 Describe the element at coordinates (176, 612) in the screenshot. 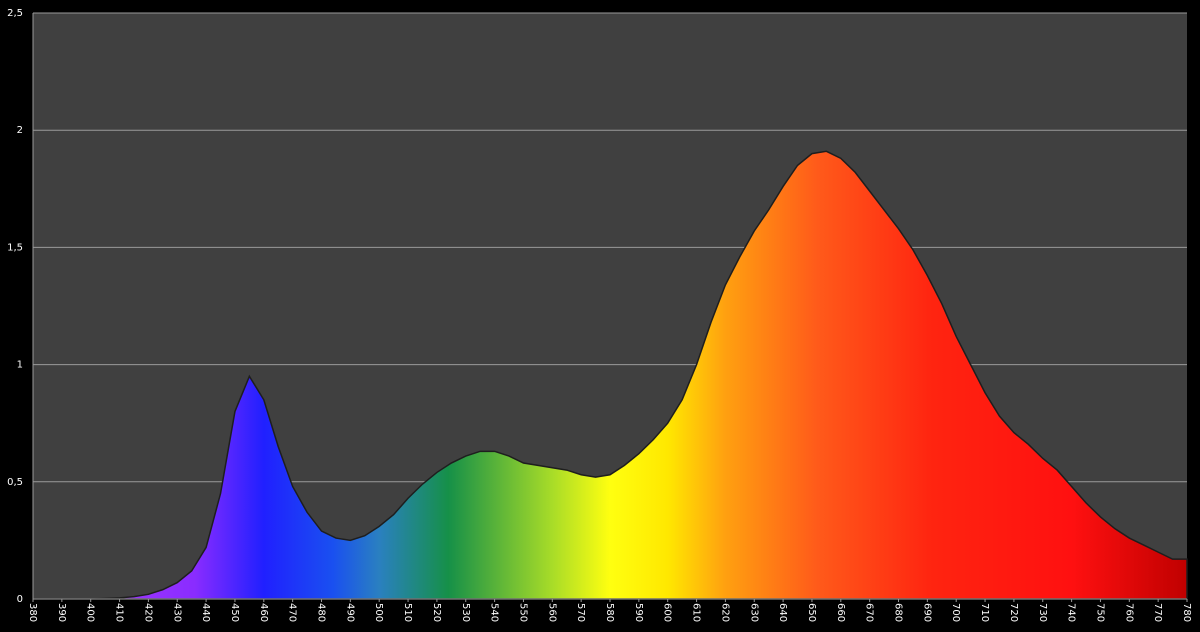

I see `x-tick-label: 430` at that location.